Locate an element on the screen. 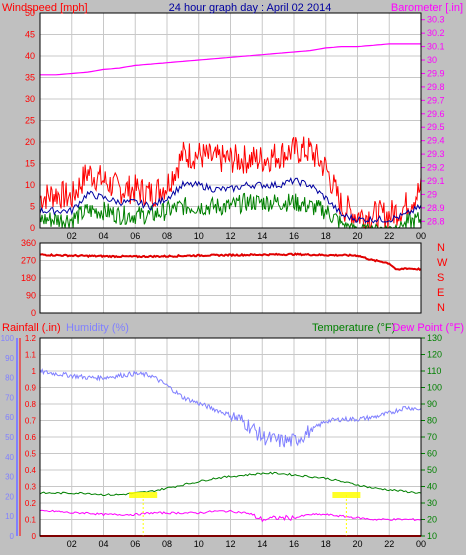  wind-tick-label: 40 is located at coordinates (30, 56).